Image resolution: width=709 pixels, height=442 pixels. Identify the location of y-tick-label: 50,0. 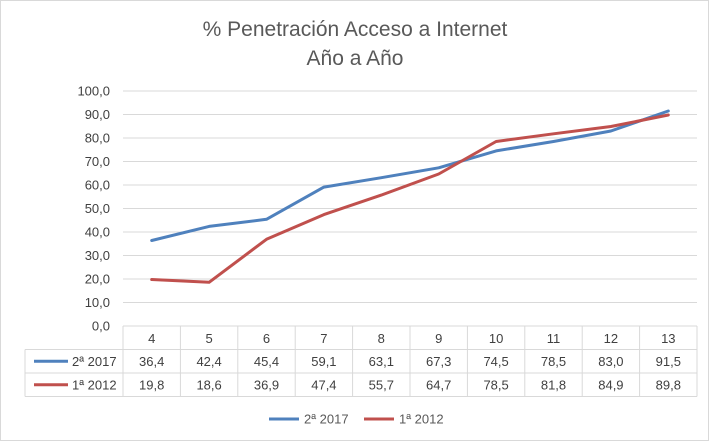
(97, 208).